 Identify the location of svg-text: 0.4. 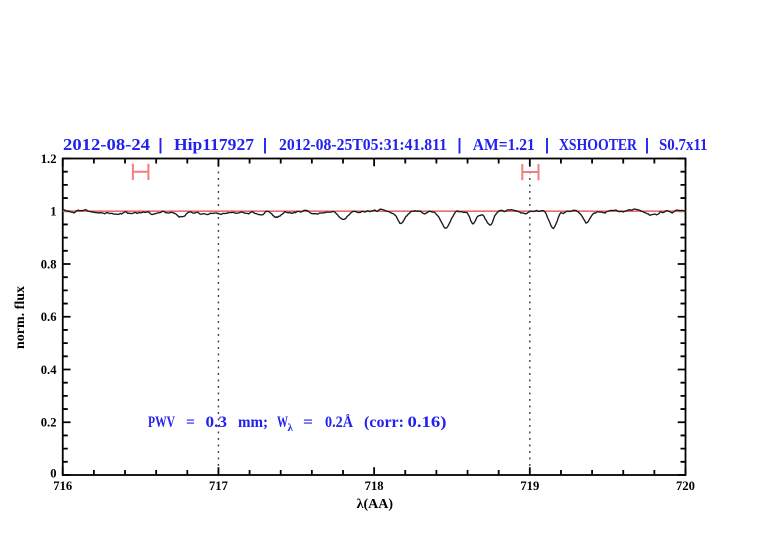
(49, 370).